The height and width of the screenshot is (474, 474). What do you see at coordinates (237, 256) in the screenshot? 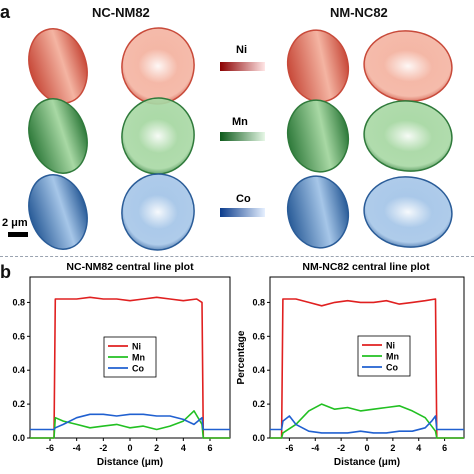
I see `panel-separator` at bounding box center [237, 256].